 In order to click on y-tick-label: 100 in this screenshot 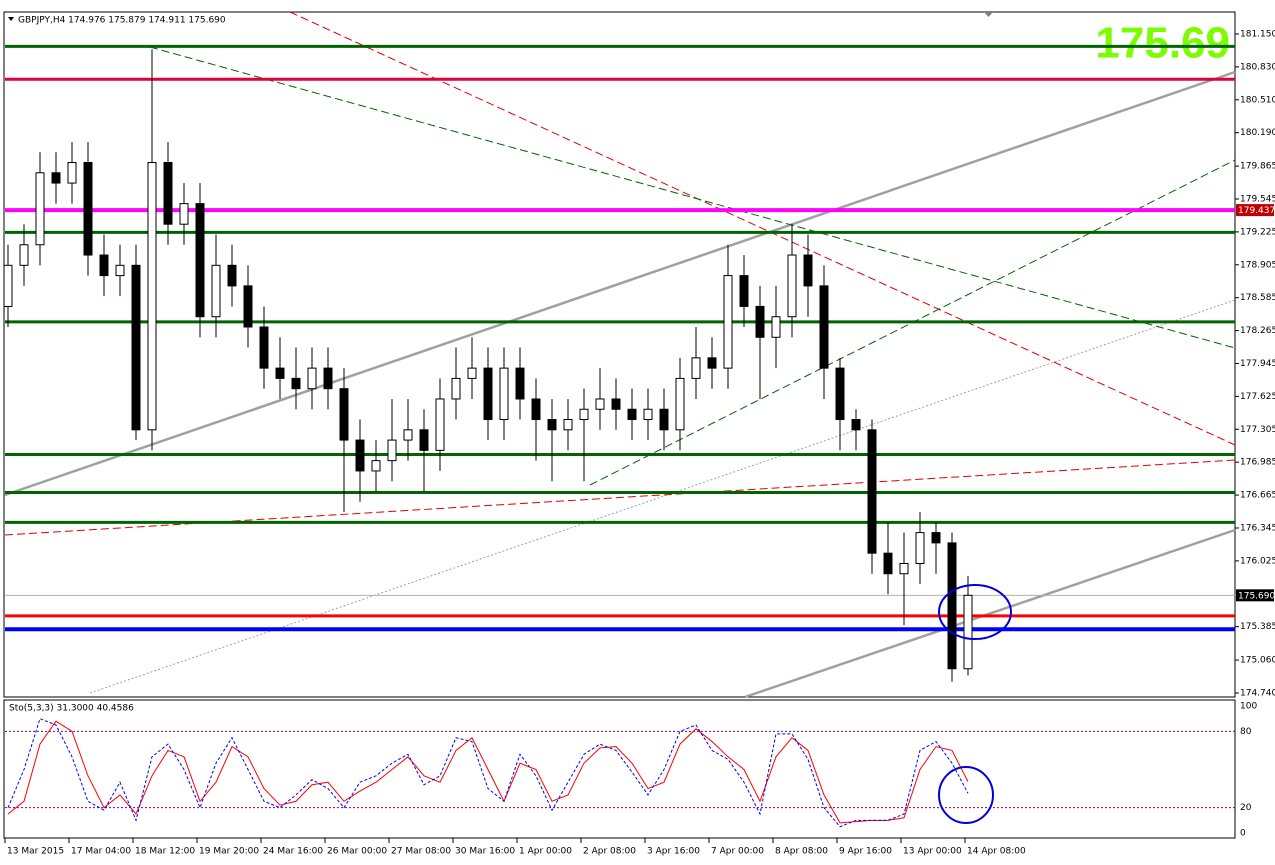, I will do `click(1248, 706)`.